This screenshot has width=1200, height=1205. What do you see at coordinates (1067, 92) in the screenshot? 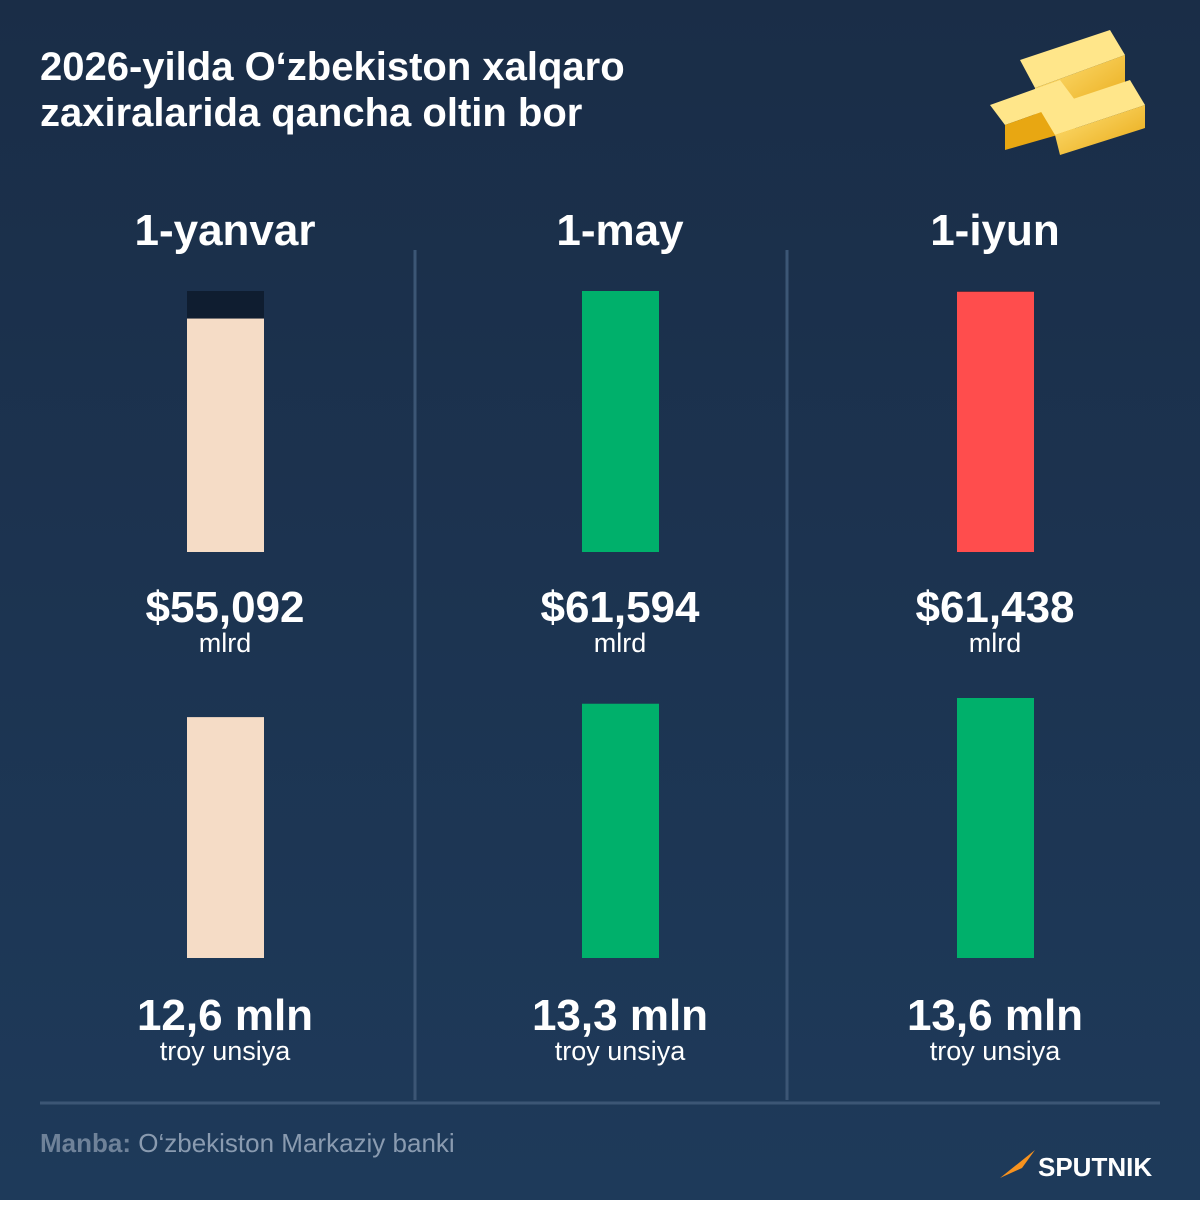
I see `gold-icon` at bounding box center [1067, 92].